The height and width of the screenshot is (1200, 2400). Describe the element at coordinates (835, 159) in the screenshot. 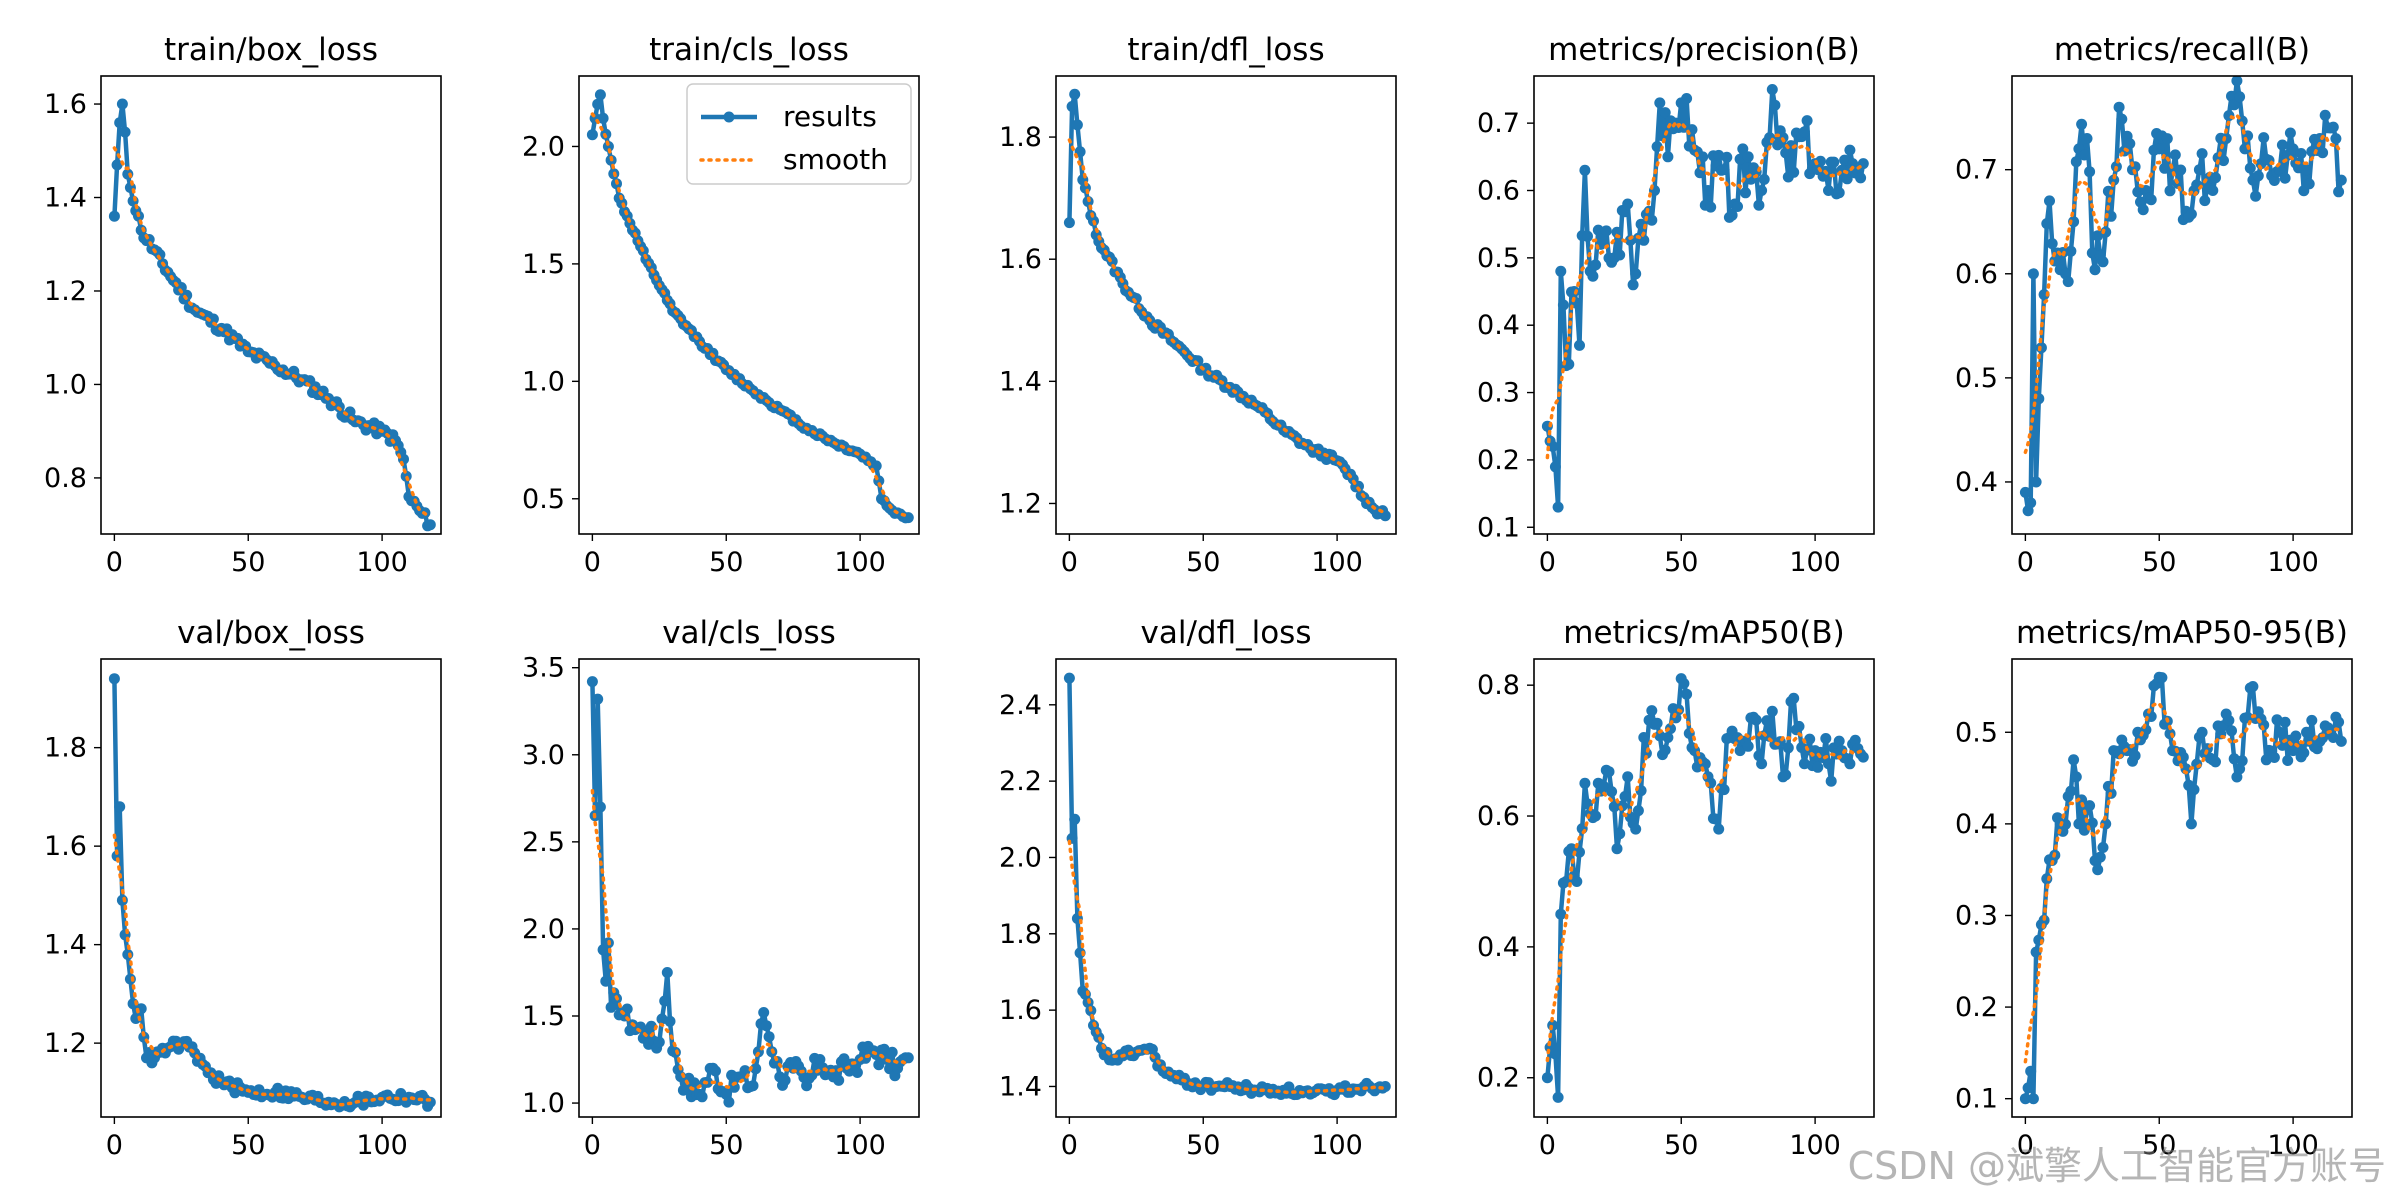

I see `legend-smooth-label: smooth` at that location.